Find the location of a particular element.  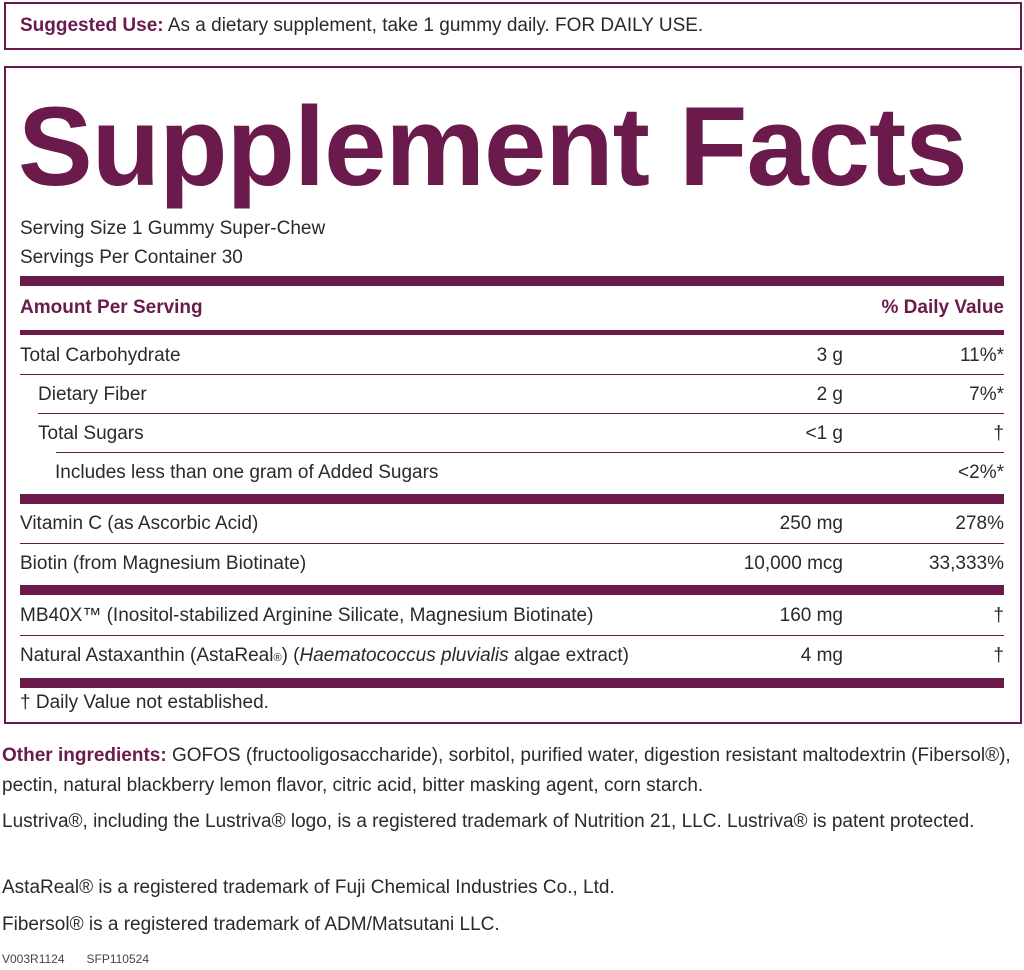

nutrient-amount: 3 g is located at coordinates (829, 355).